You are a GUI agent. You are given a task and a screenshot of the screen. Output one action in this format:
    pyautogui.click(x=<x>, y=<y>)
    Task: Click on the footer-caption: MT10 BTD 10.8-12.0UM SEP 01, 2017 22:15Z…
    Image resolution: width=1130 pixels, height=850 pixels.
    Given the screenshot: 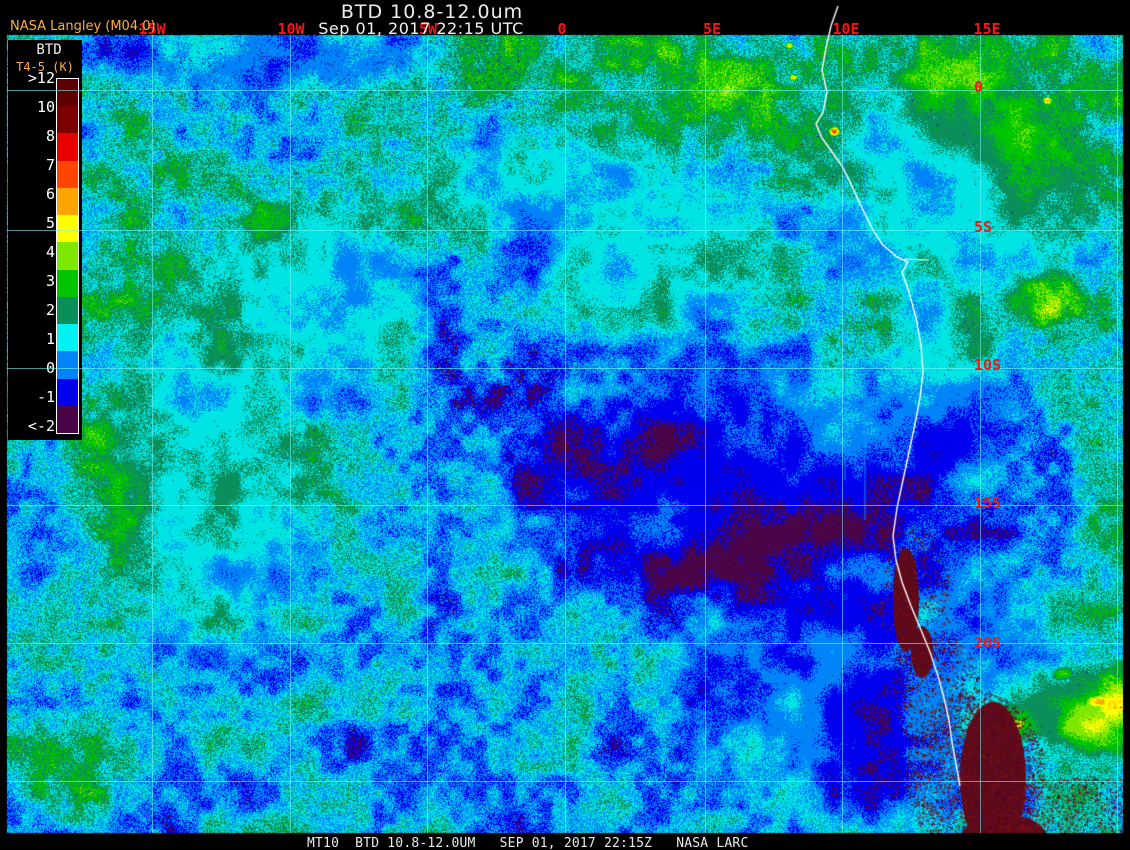 What is the action you would take?
    pyautogui.click(x=528, y=843)
    